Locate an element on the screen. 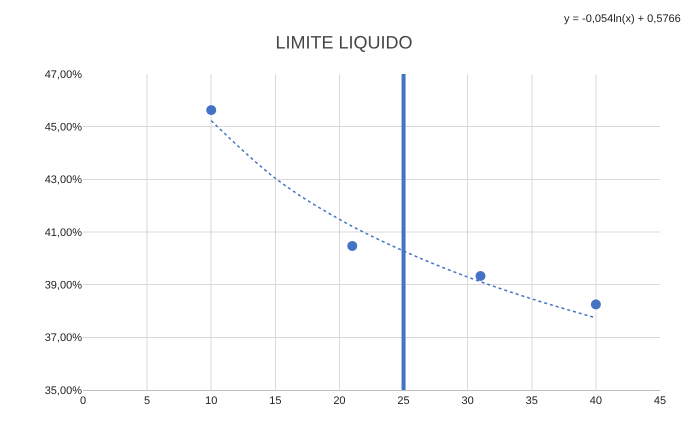 Image resolution: width=688 pixels, height=421 pixels. y-tick-label: 37,00% is located at coordinates (63, 338).